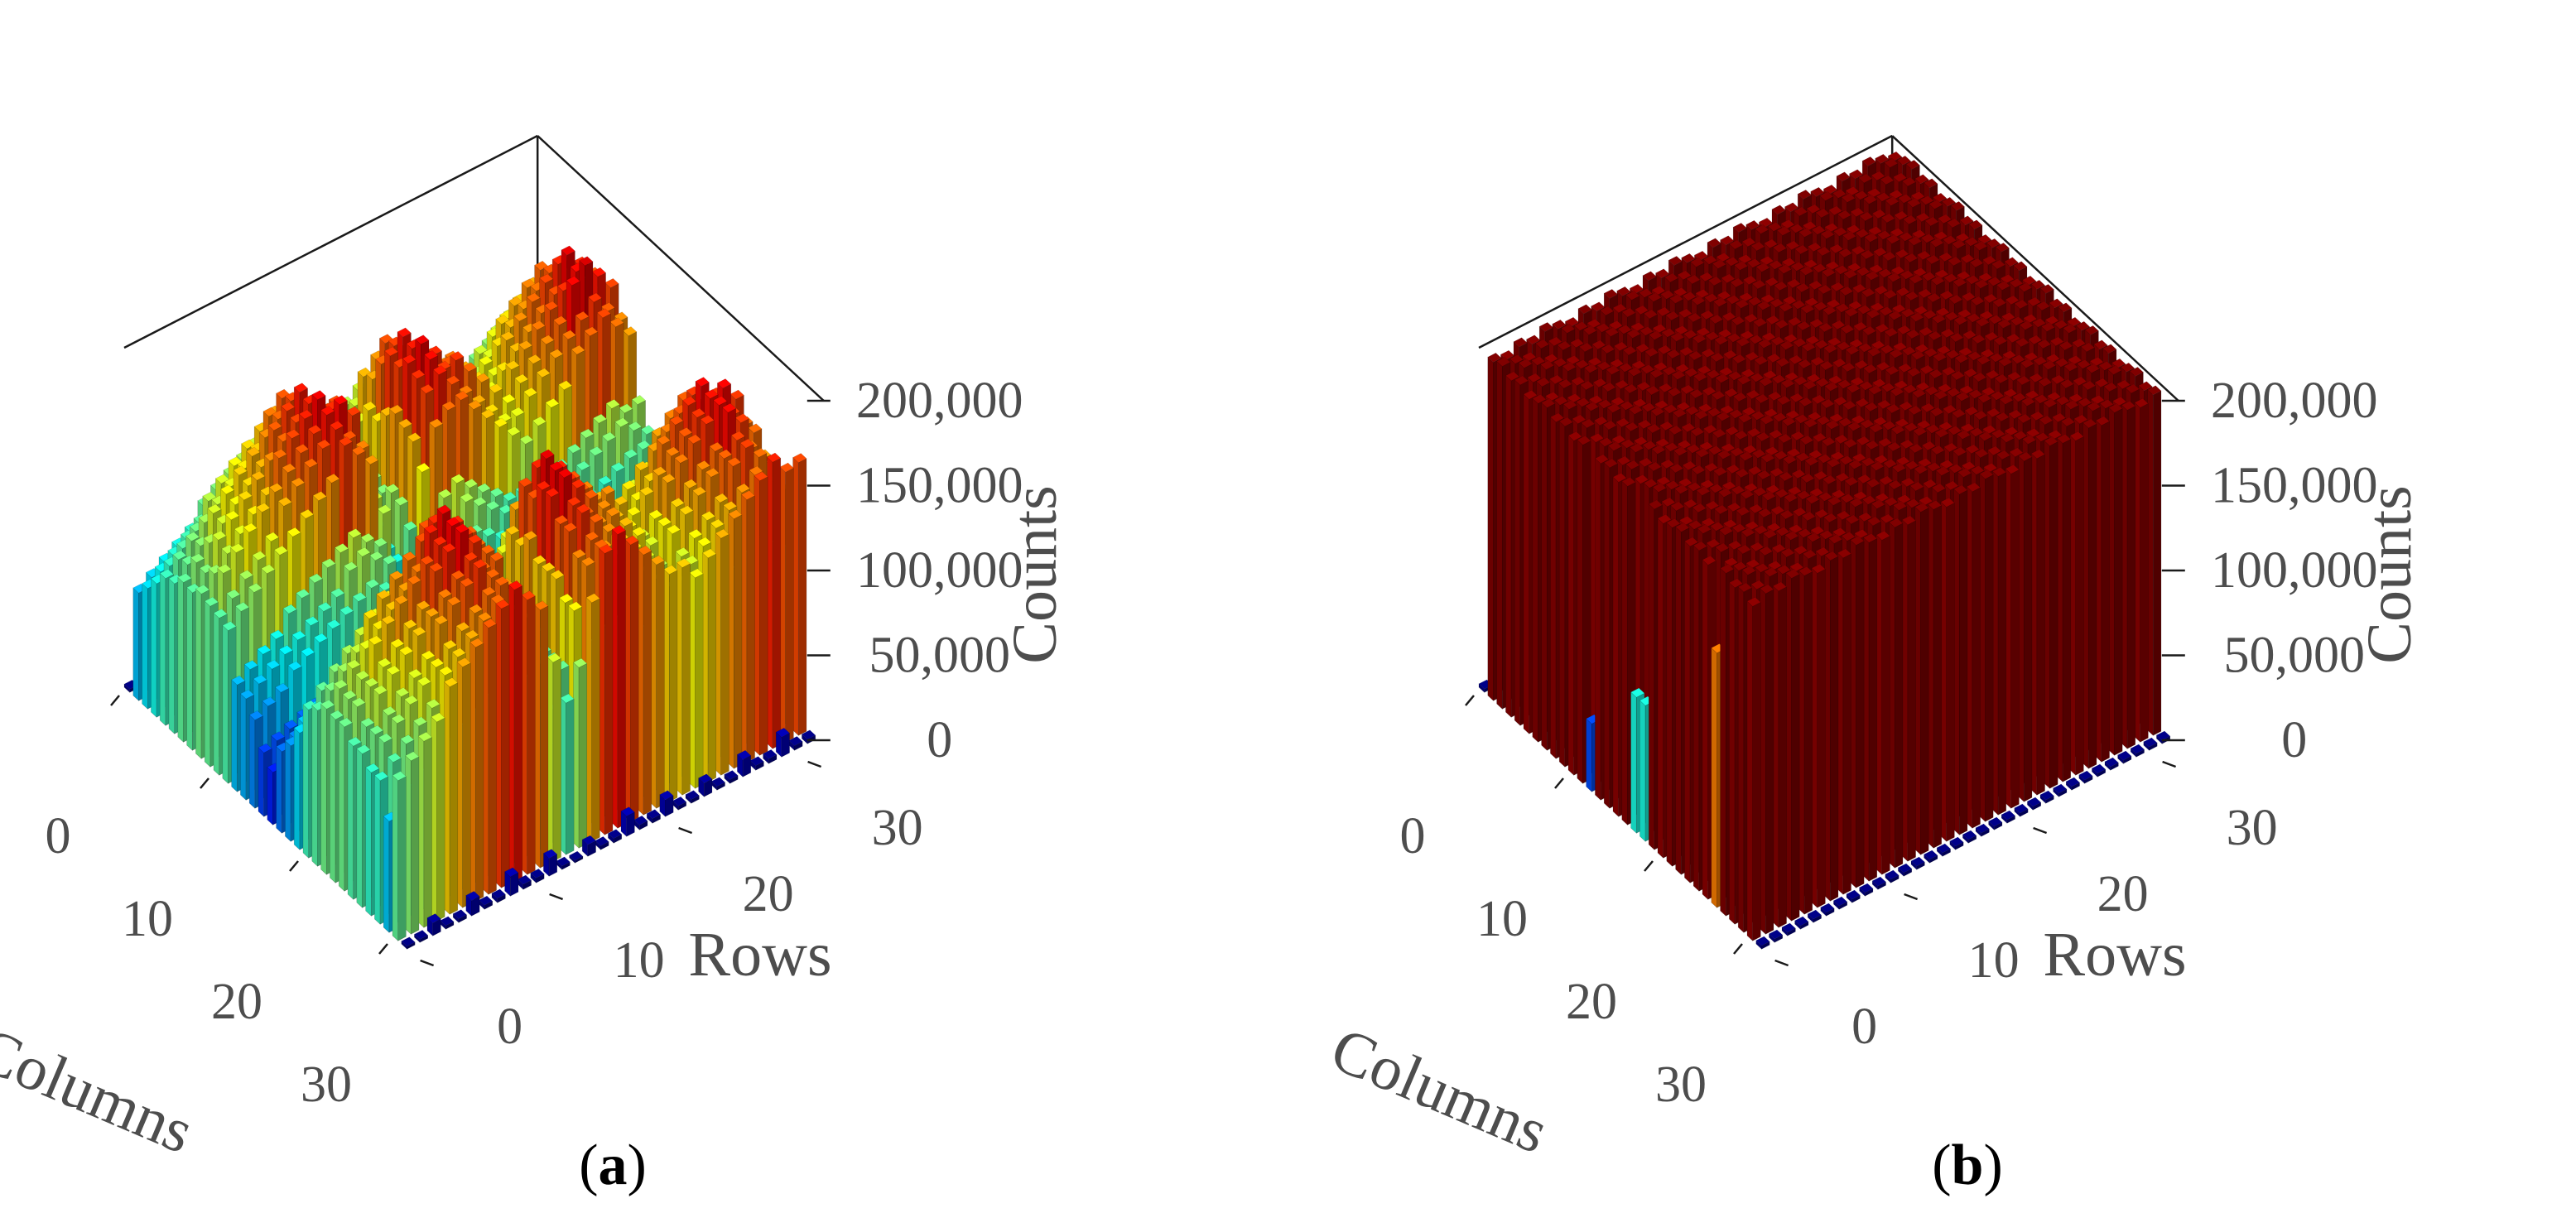 The width and height of the screenshot is (2576, 1213). Describe the element at coordinates (1440, 1090) in the screenshot. I see `x-axis-title: Columns` at that location.